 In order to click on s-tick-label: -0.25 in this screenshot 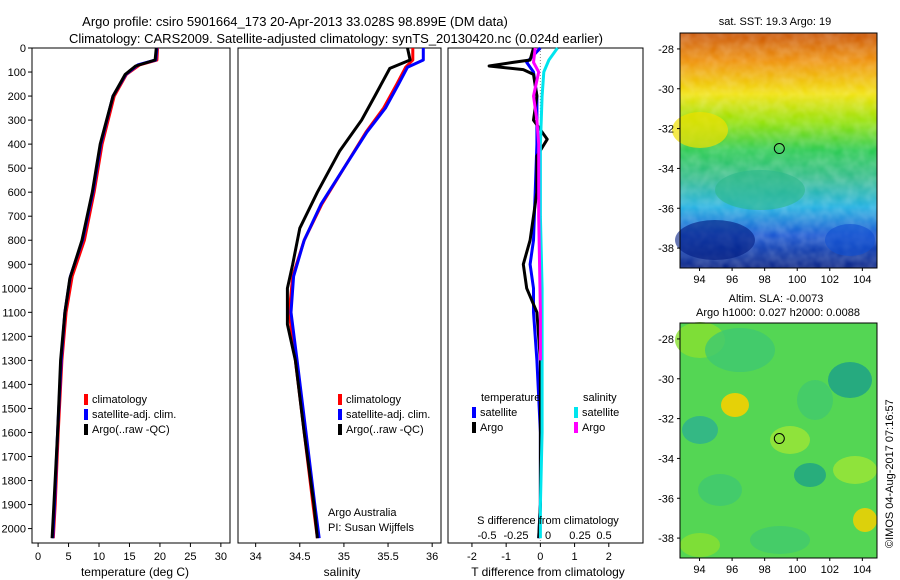, I will do `click(515, 536)`.